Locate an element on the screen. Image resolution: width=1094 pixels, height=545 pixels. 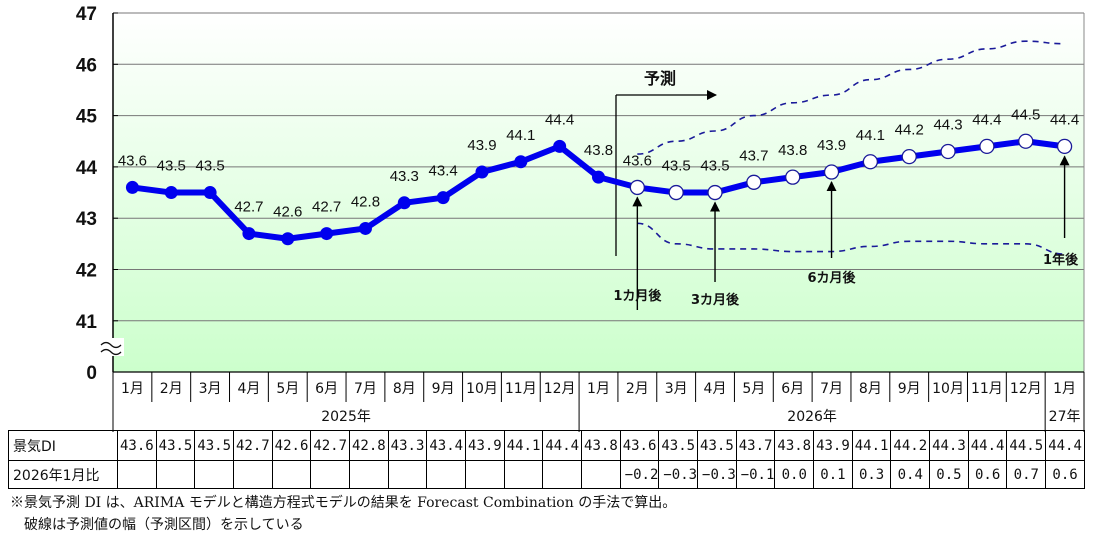
di-value-cell: 43.4 is located at coordinates (446, 445).